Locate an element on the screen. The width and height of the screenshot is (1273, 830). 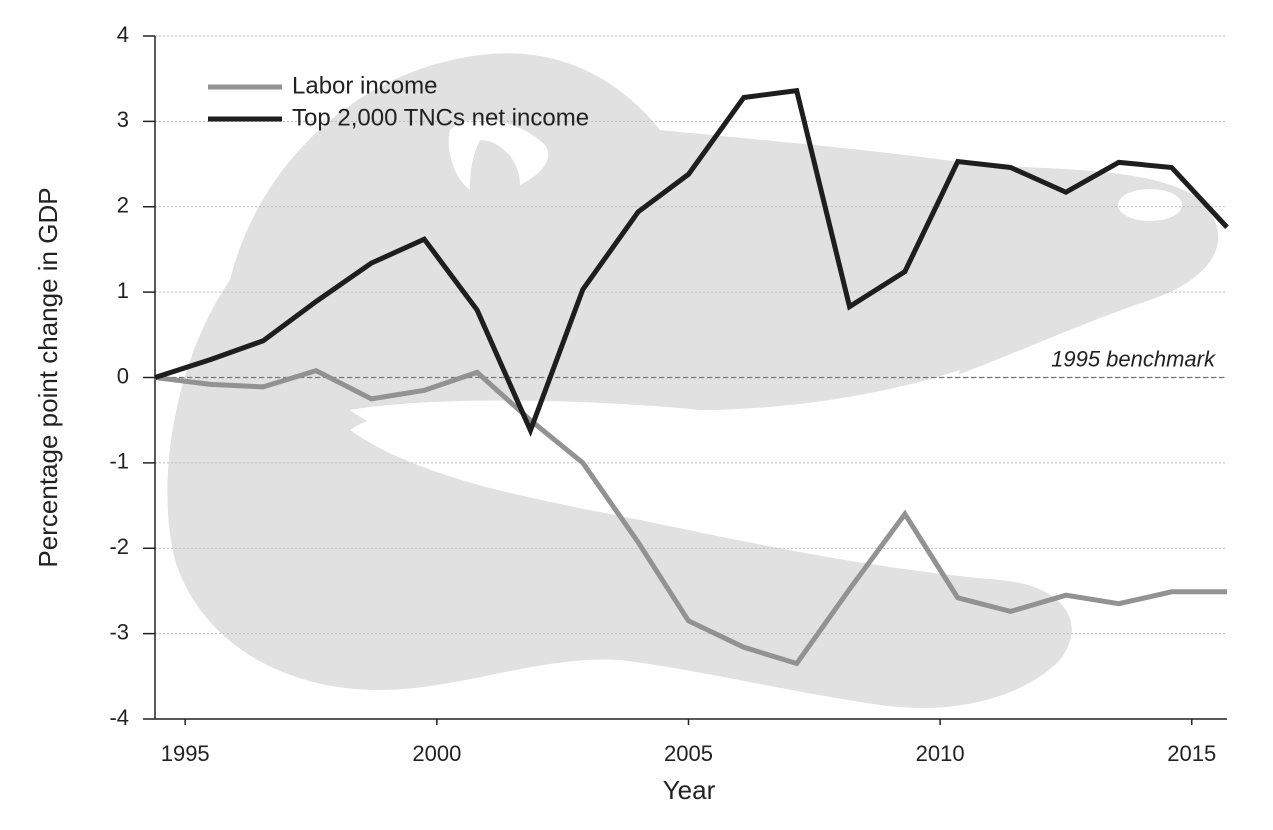
x-axis-label: Year is located at coordinates (689, 790).